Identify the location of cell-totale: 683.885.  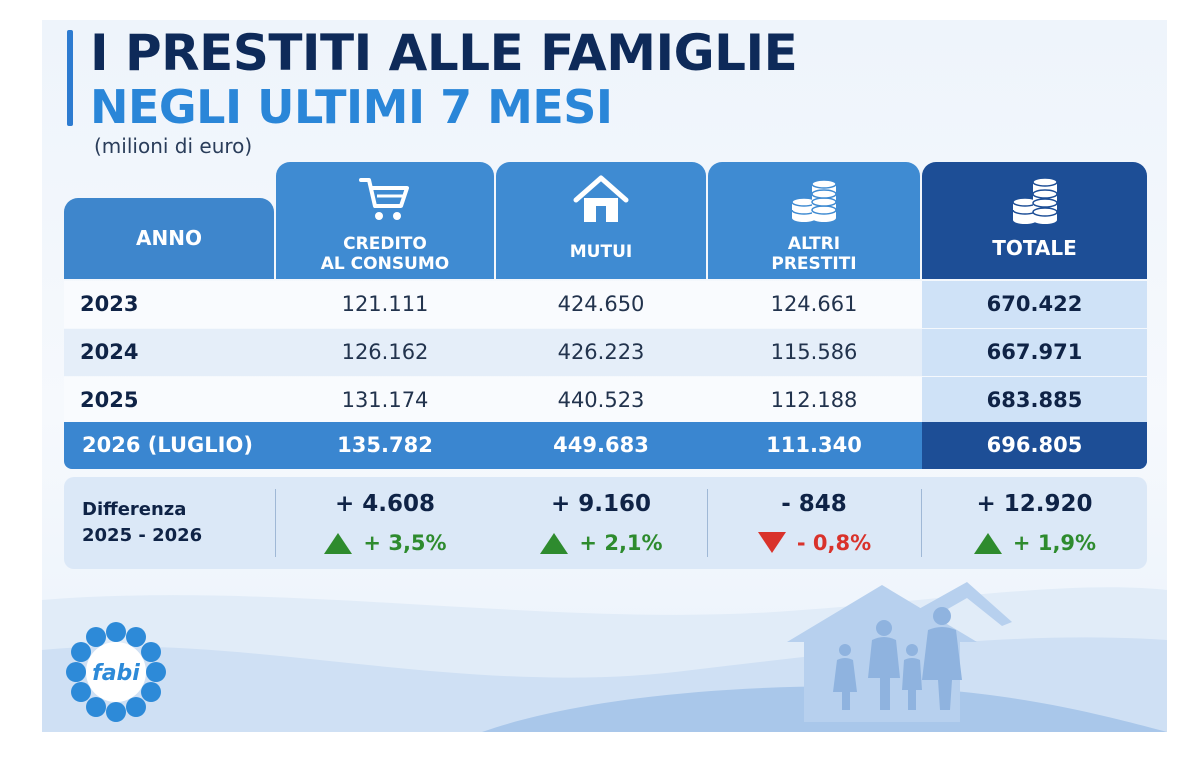
(1034, 400).